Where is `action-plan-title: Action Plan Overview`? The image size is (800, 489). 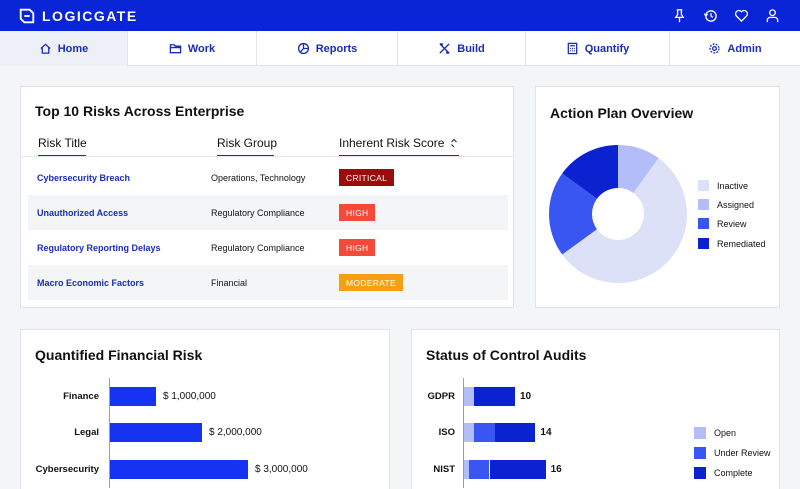
action-plan-title: Action Plan Overview is located at coordinates (622, 113).